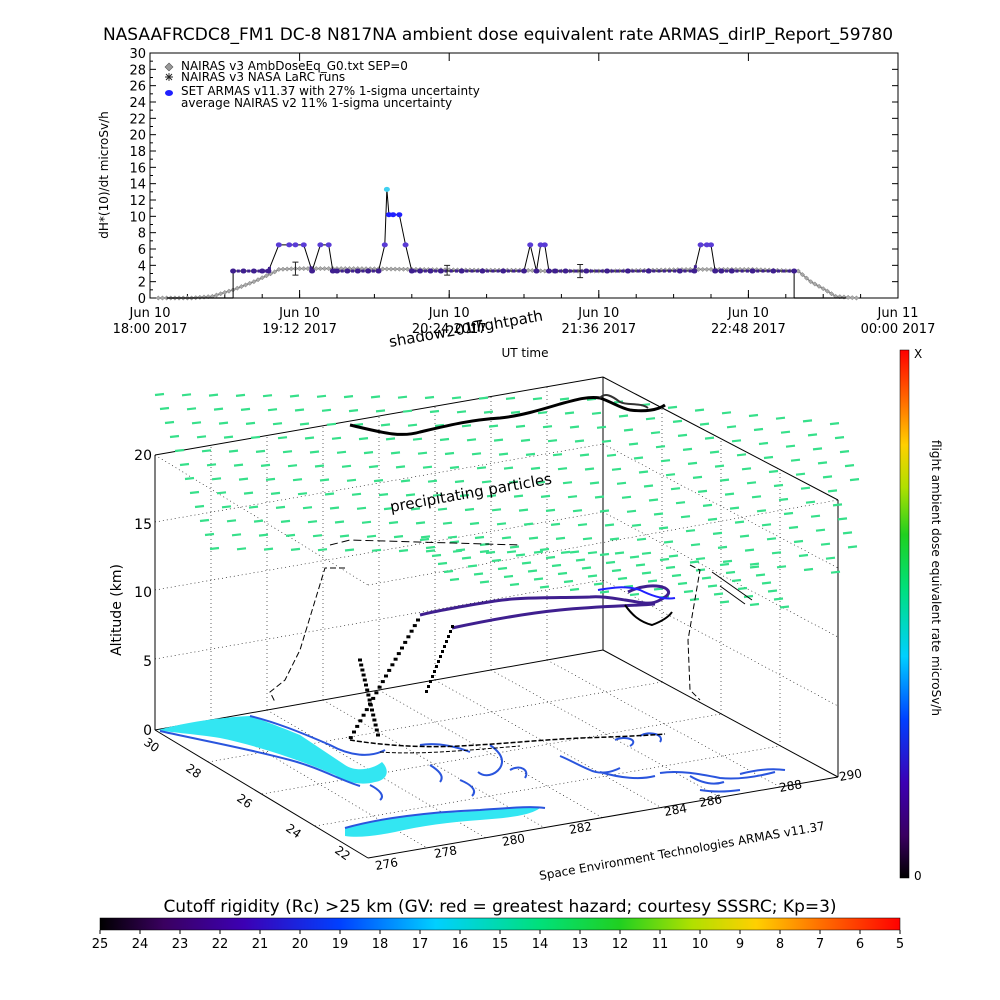  Describe the element at coordinates (386, 864) in the screenshot. I see `longitude-tick: 276` at that location.